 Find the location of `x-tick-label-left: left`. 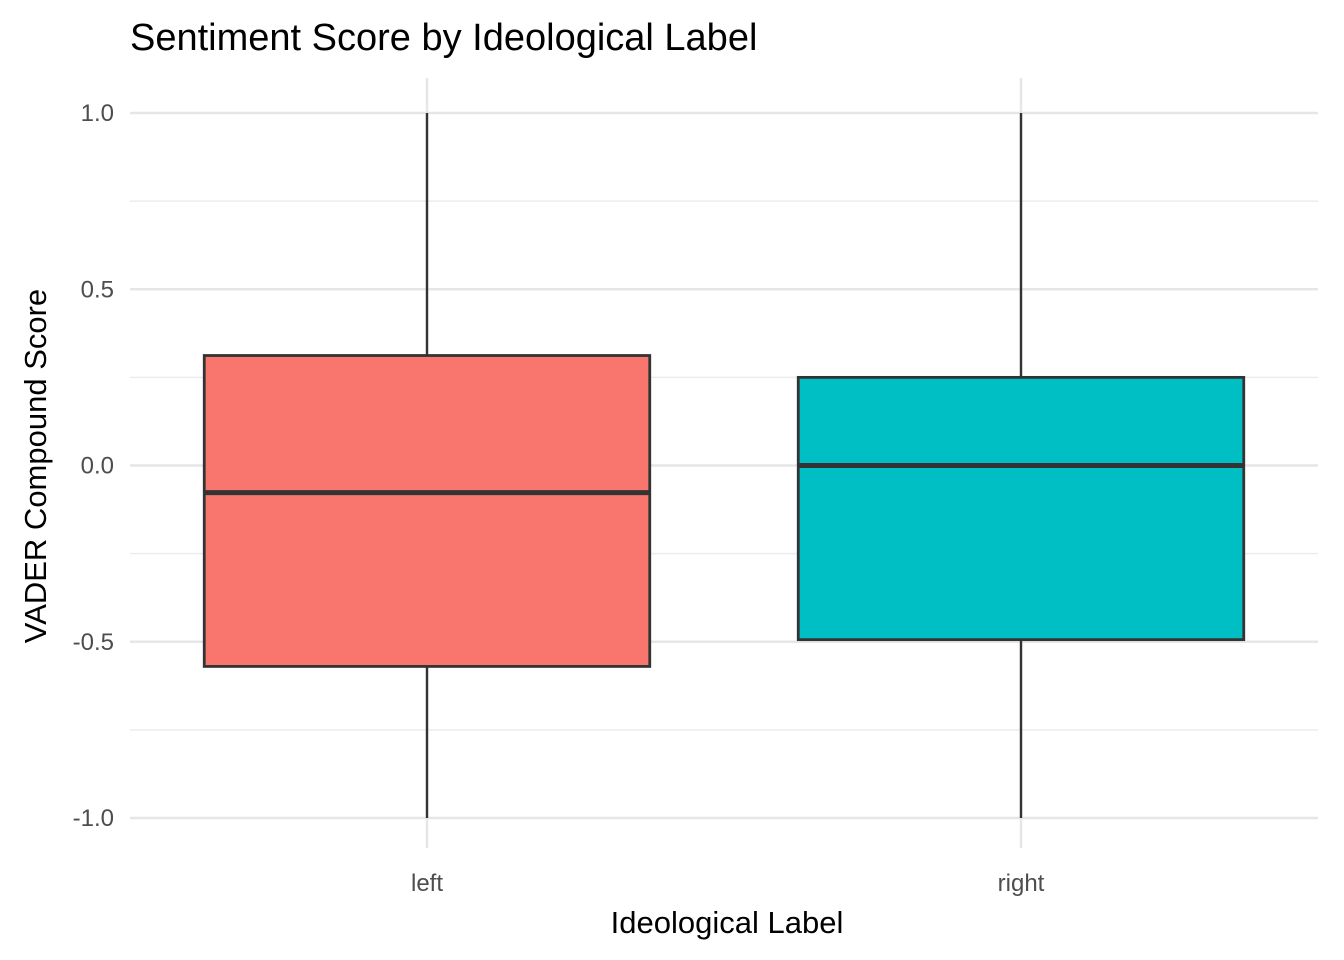

x-tick-label-left: left is located at coordinates (427, 883).